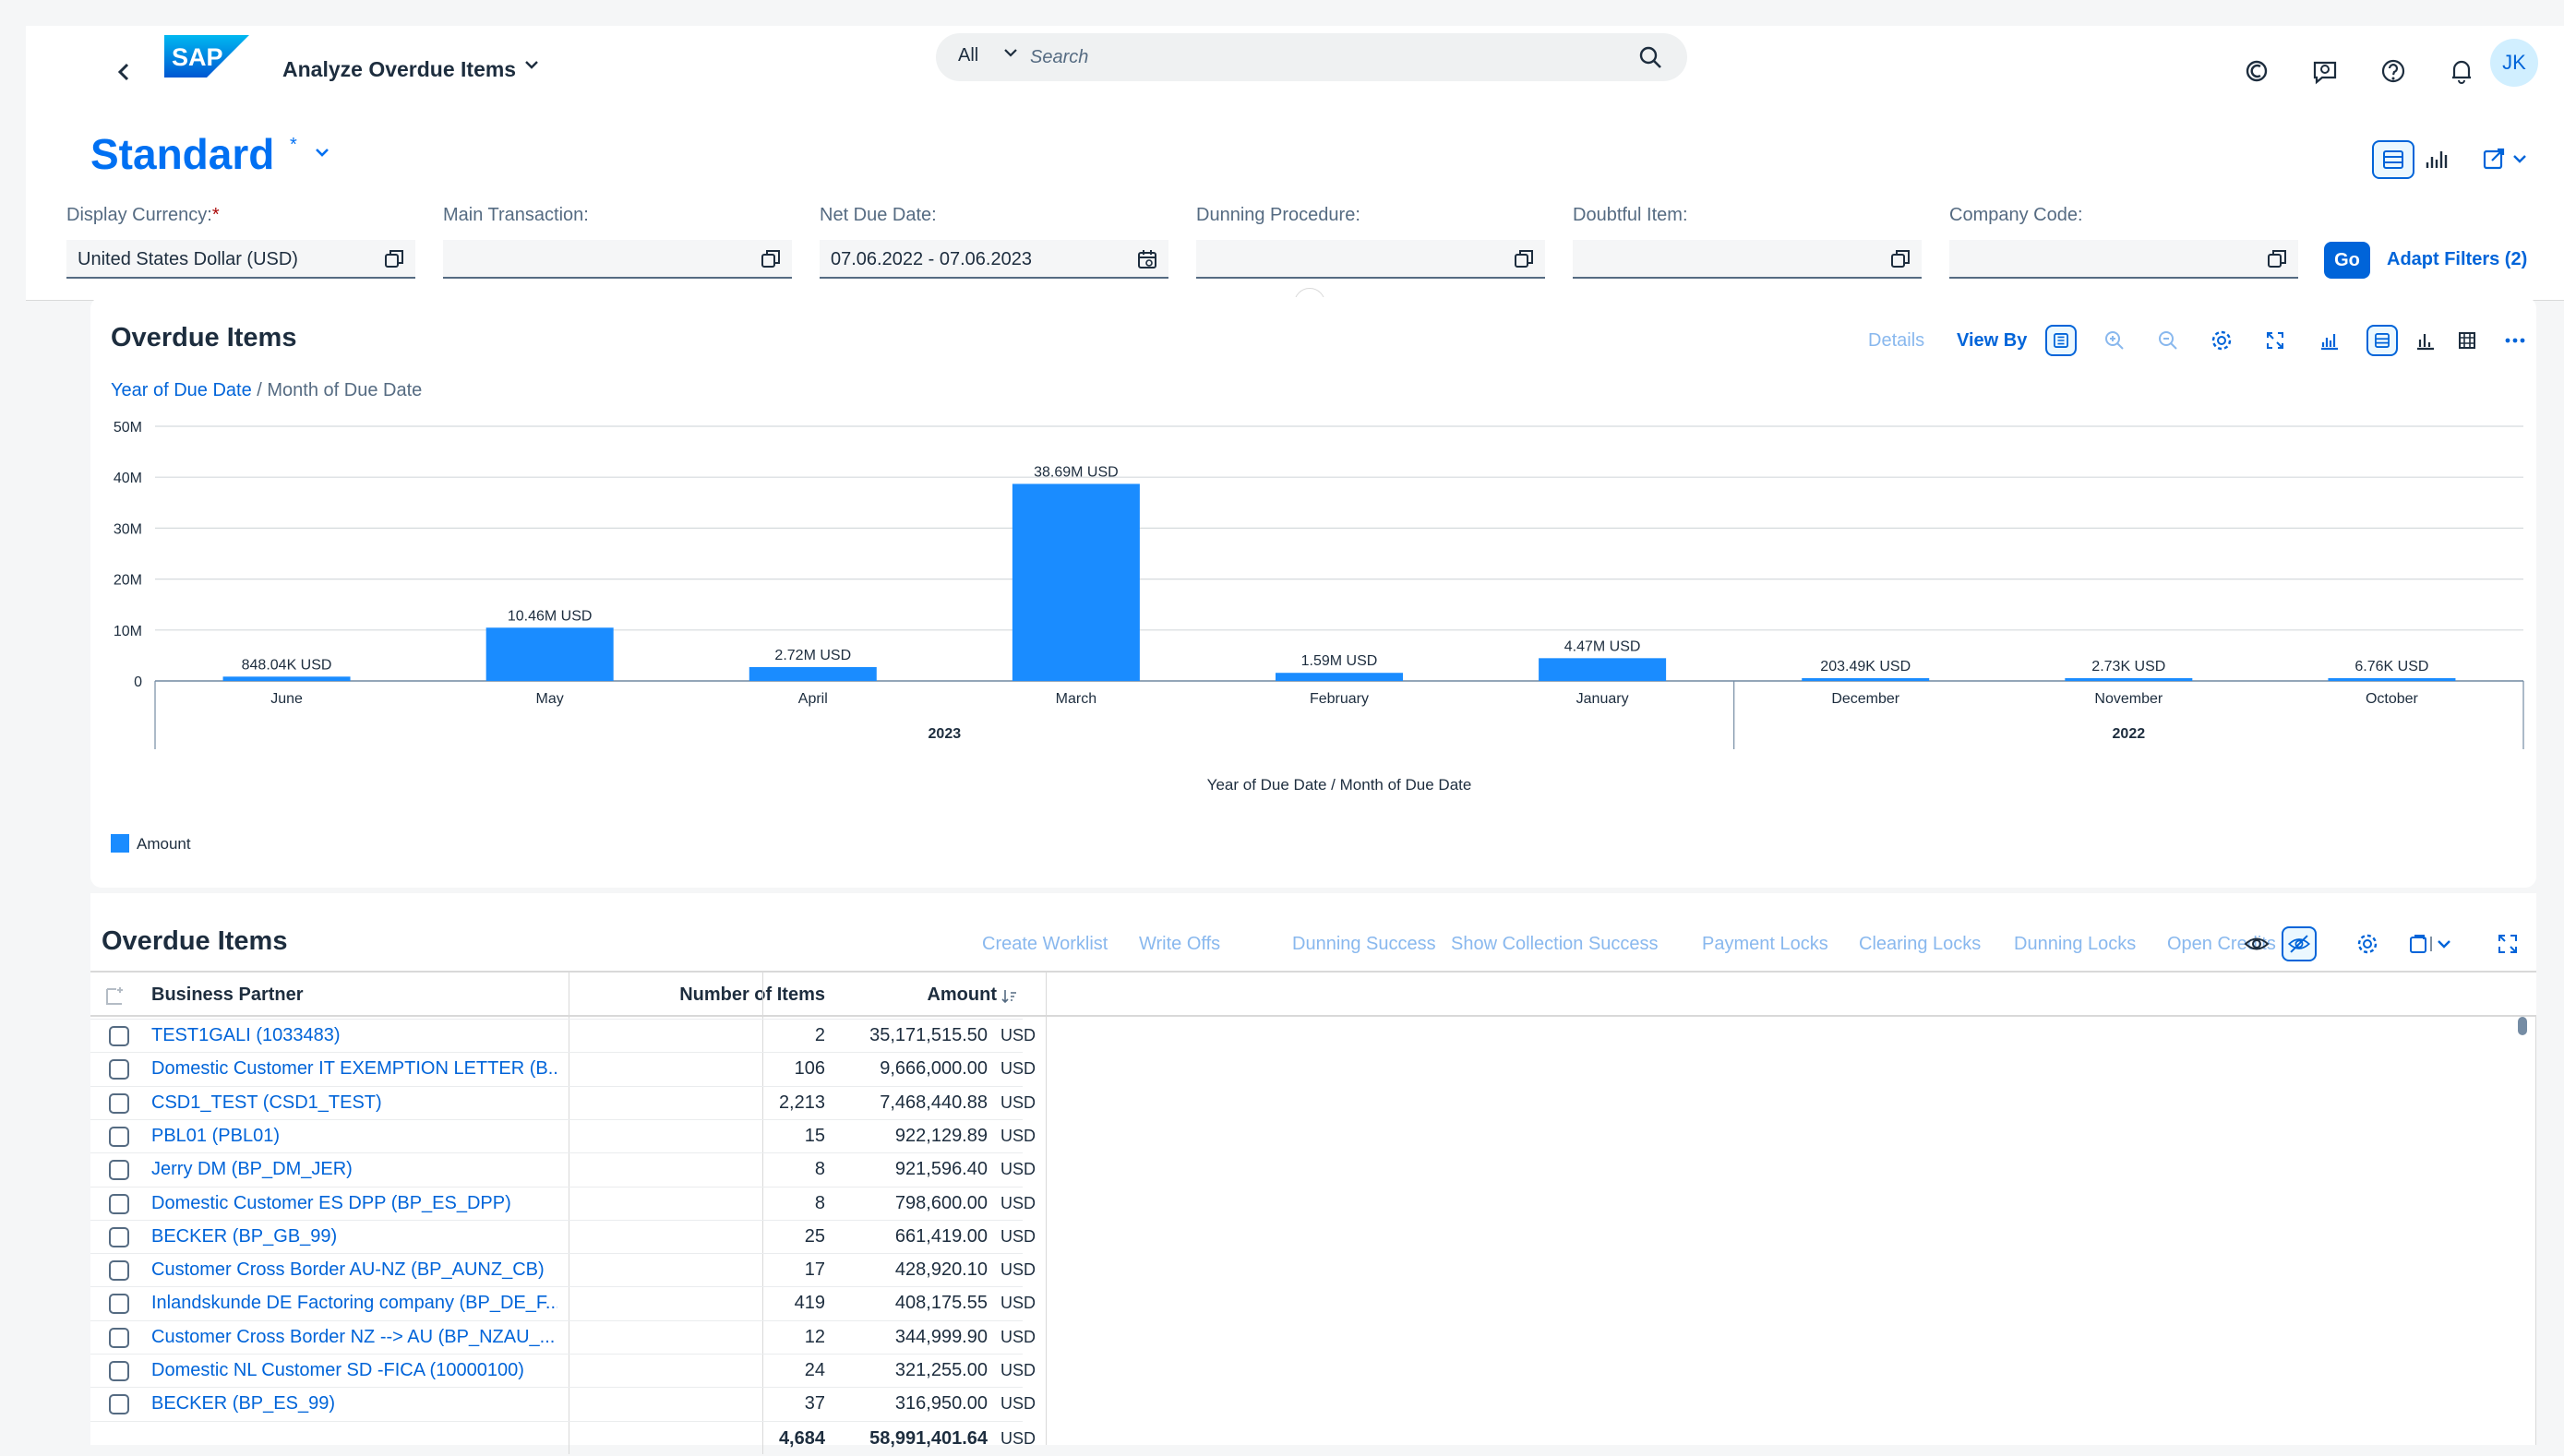  I want to click on fullscreen-icon, so click(2275, 340).